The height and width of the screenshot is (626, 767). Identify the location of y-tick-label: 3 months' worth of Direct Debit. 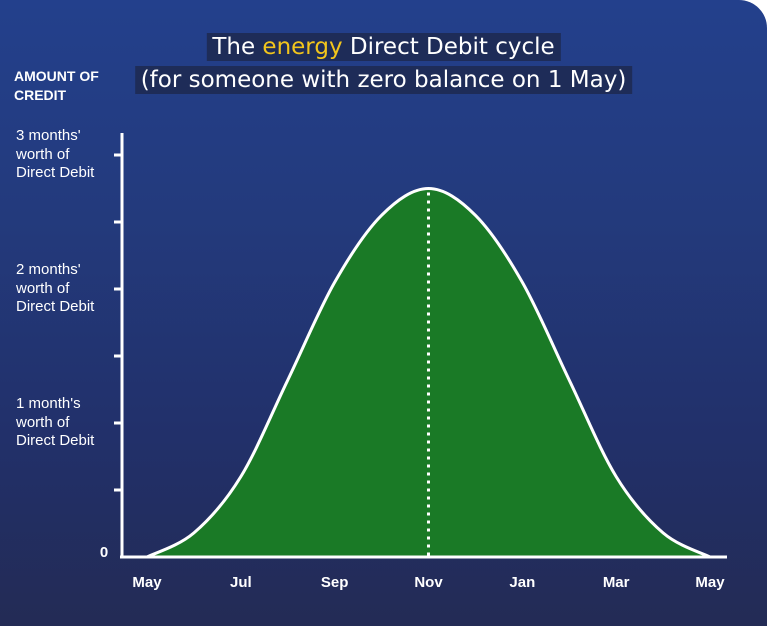
(55, 154).